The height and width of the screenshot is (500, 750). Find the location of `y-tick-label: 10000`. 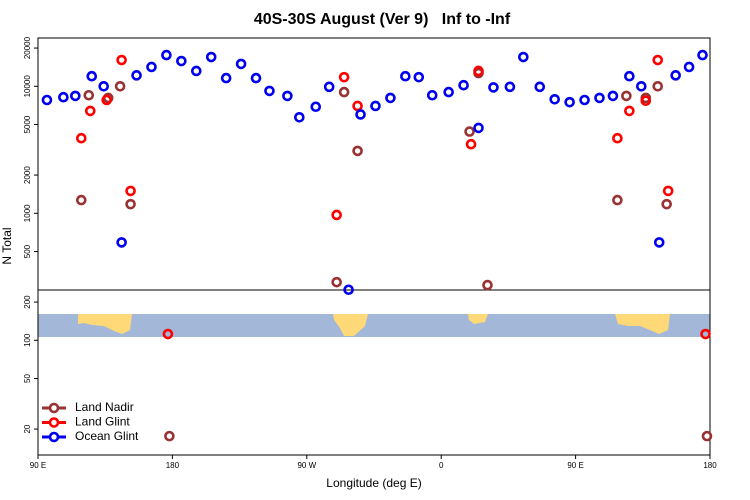

y-tick-label: 10000 is located at coordinates (27, 86).